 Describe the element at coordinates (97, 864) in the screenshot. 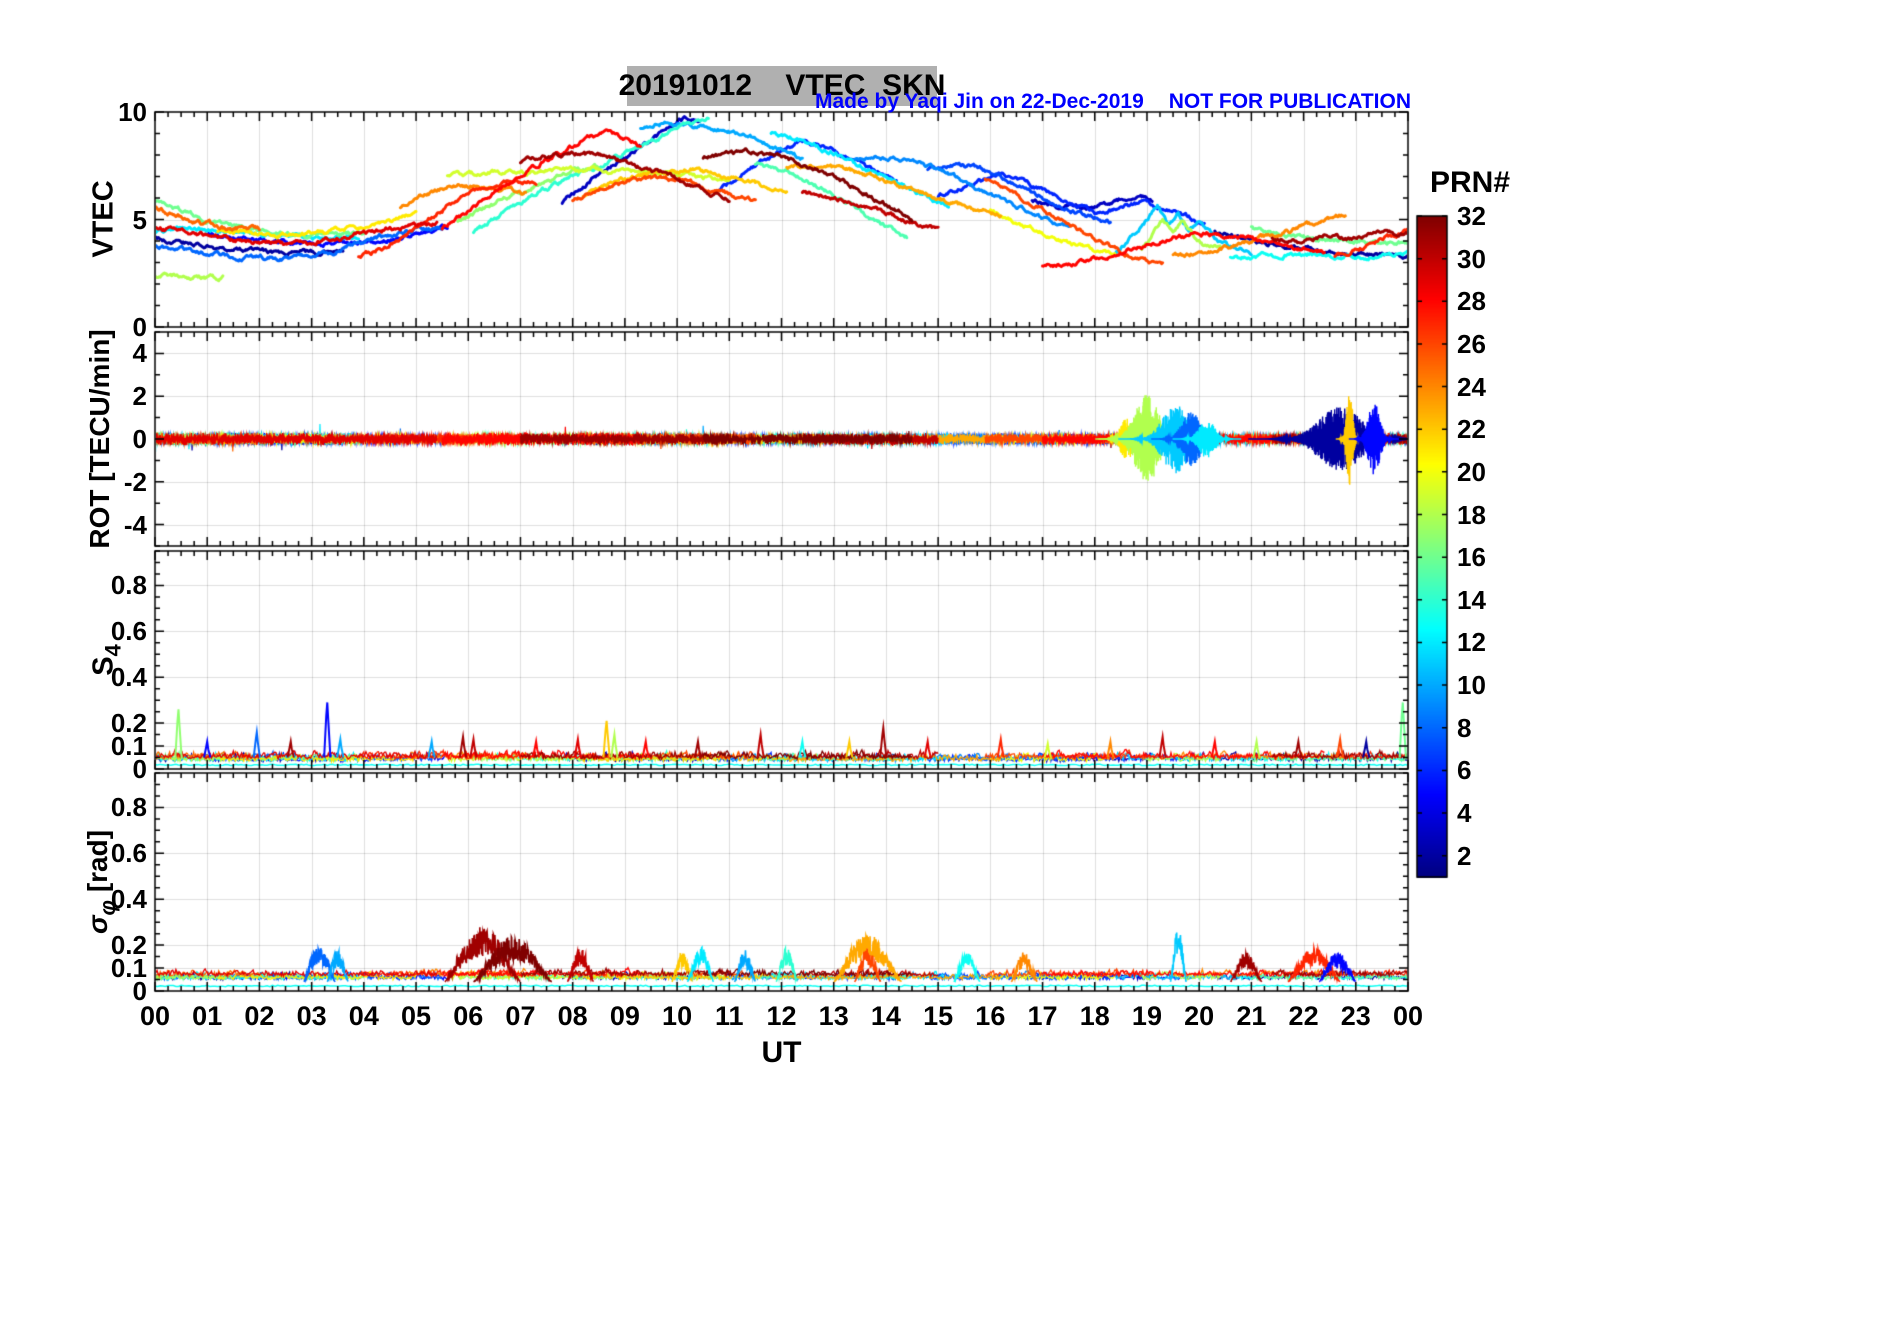

I see `sigma-axis-label-unit: [rad]` at that location.